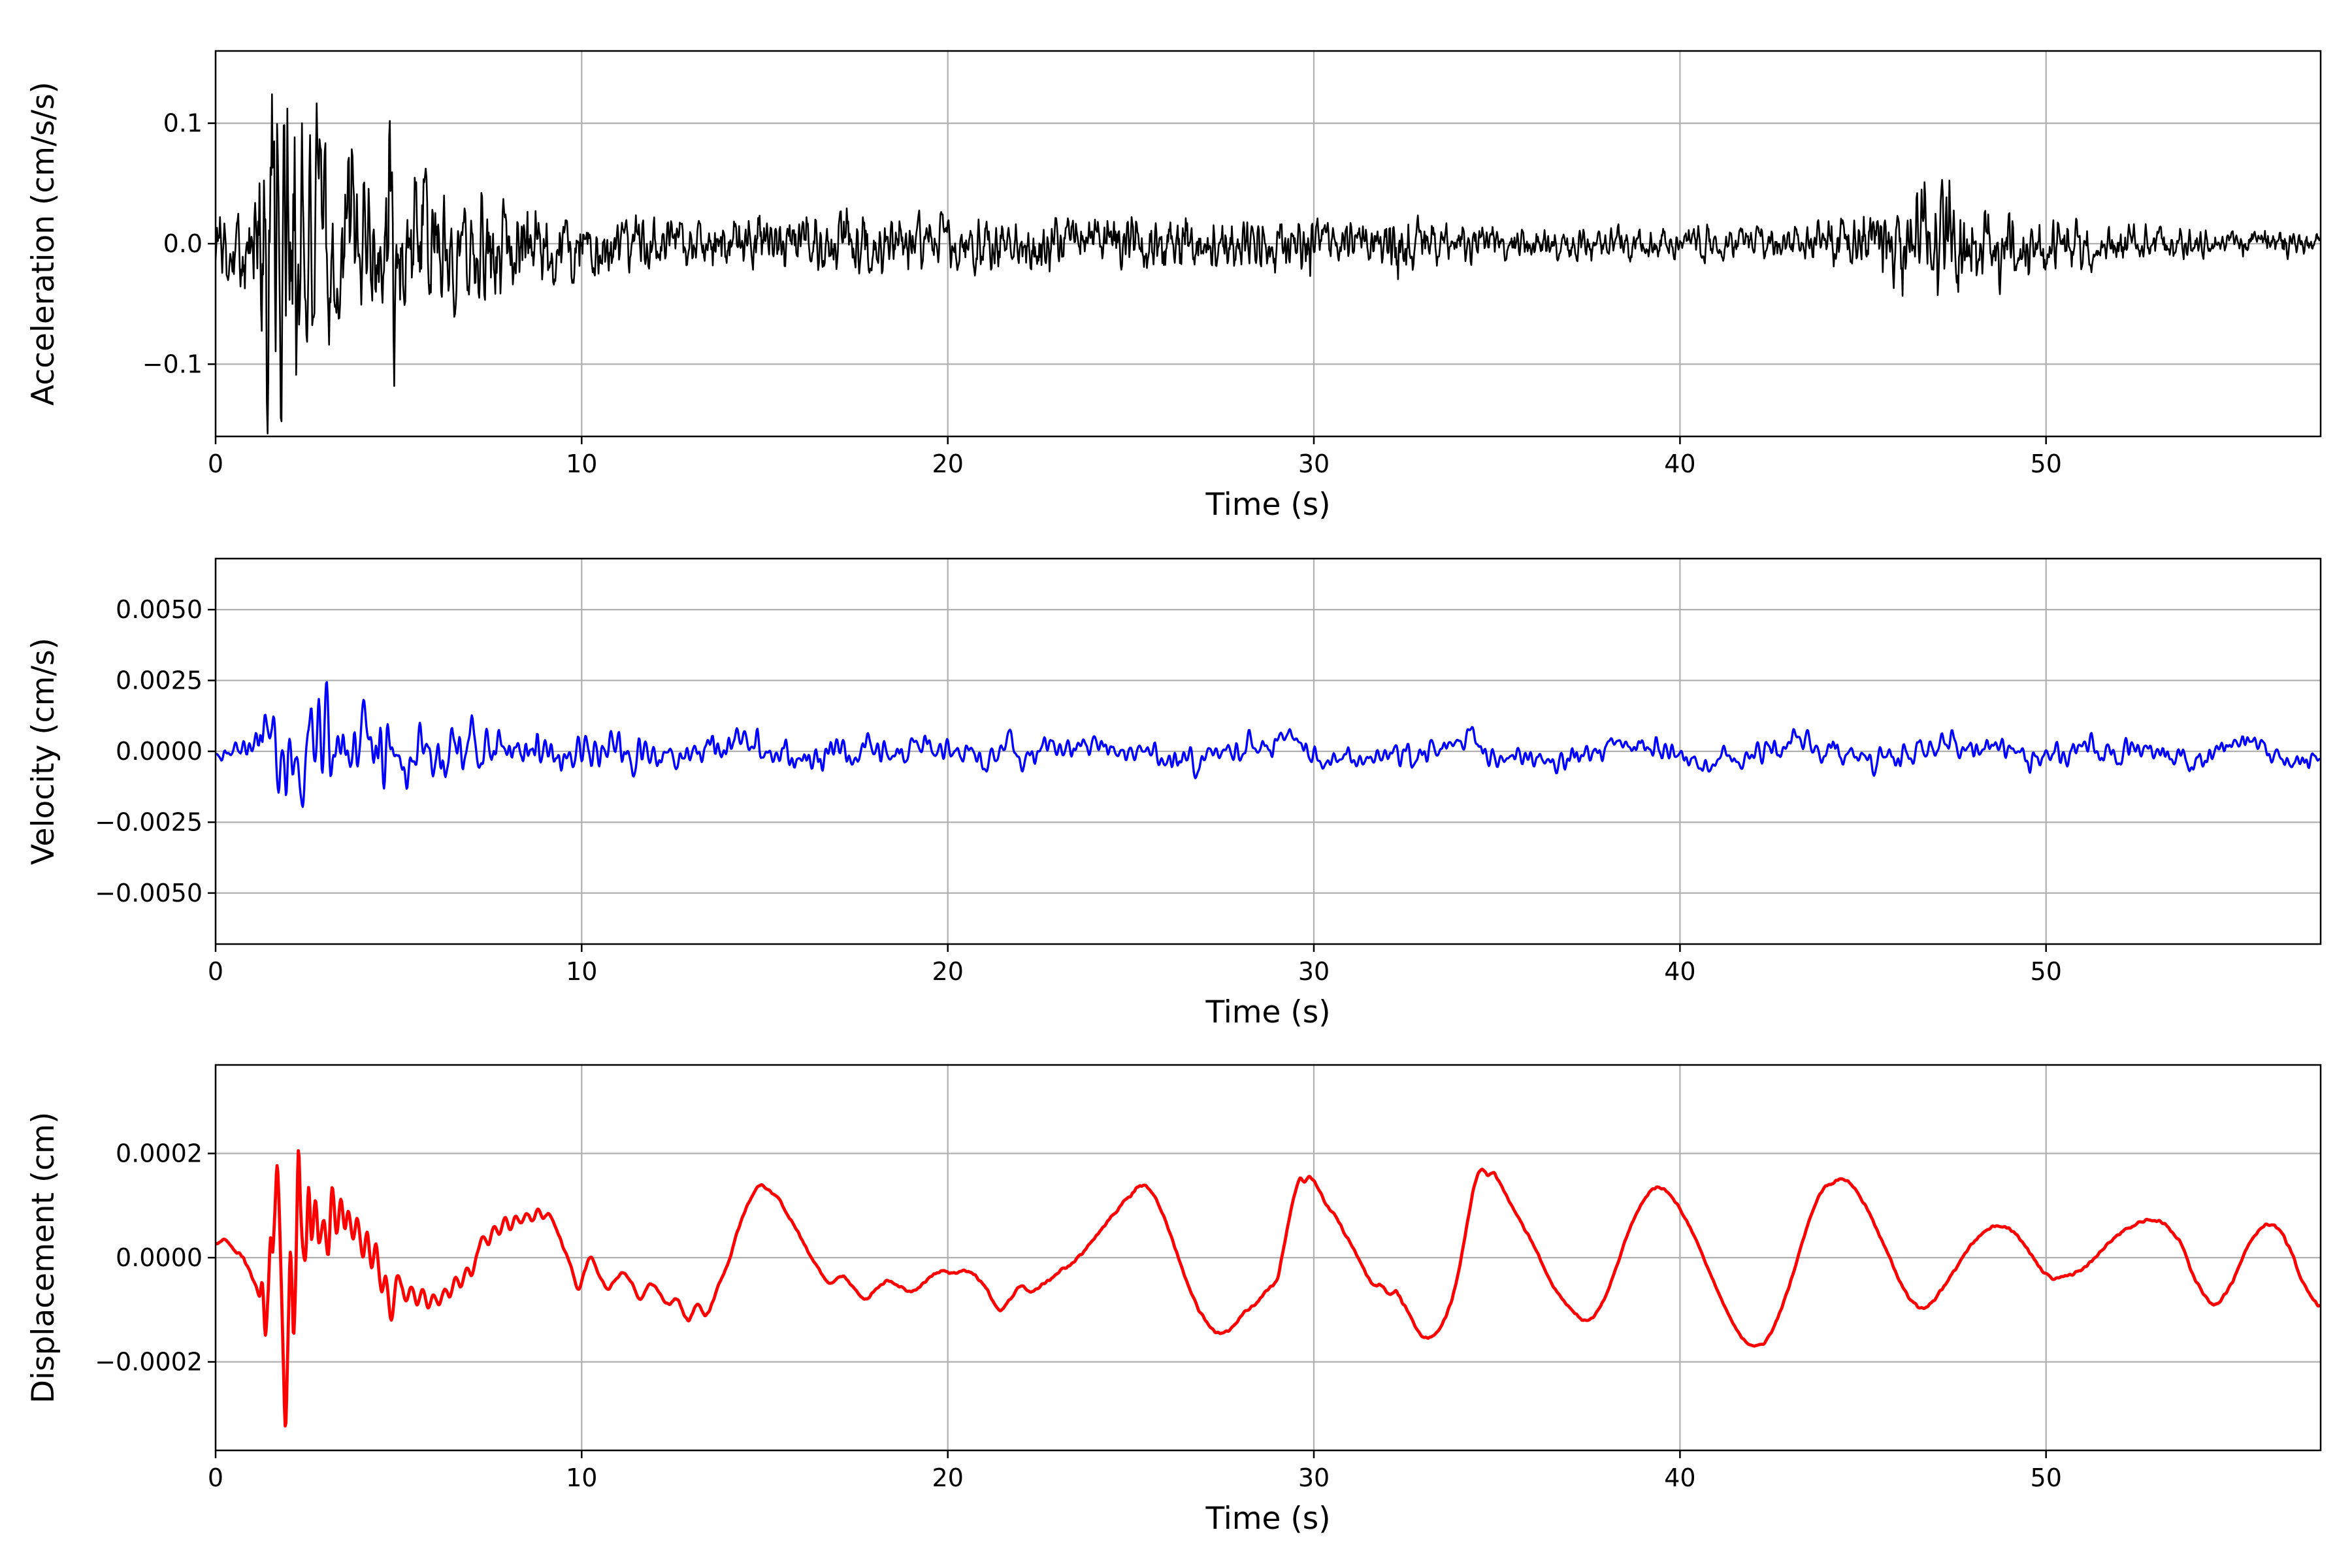 The height and width of the screenshot is (1568, 2352). Describe the element at coordinates (159, 1153) in the screenshot. I see `y-tick-label: 0.0002` at that location.